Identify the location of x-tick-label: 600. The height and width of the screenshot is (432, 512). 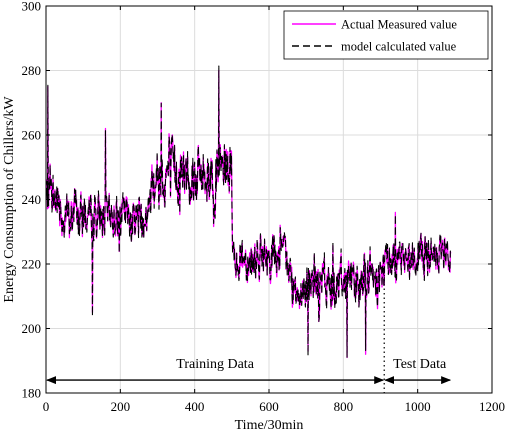
(269, 406).